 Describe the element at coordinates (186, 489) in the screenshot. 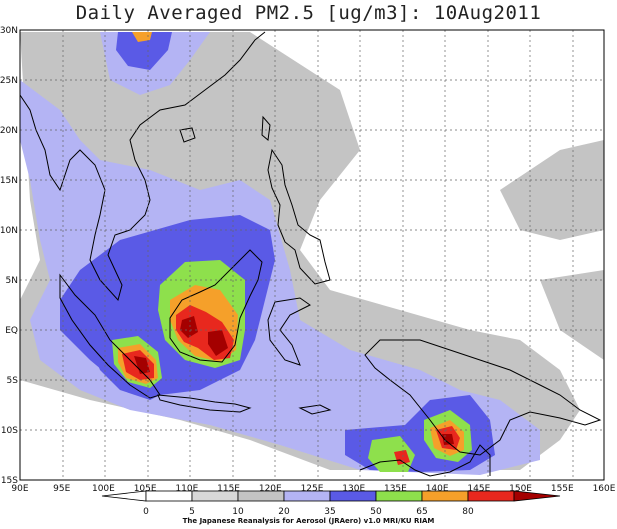

I see `lon-tick-label: 110E` at that location.